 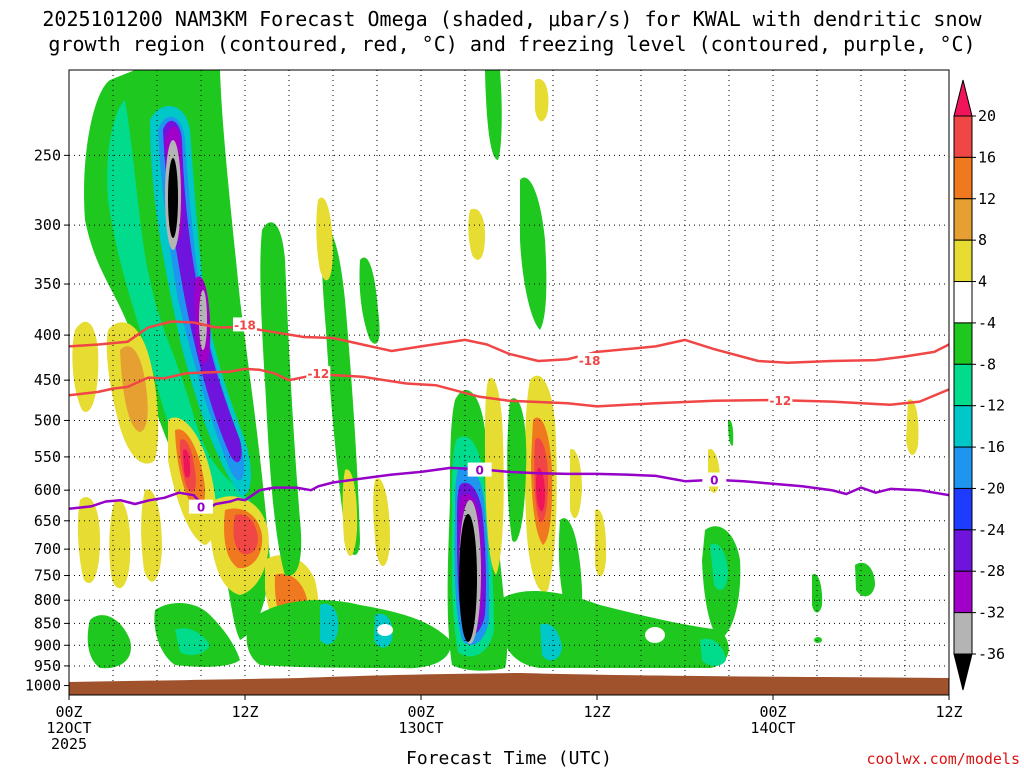 What do you see at coordinates (987, 364) in the screenshot?
I see `colorbar-label: -8` at bounding box center [987, 364].